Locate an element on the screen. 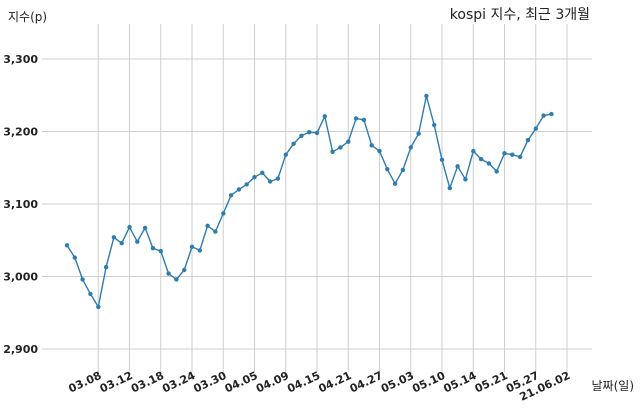 The height and width of the screenshot is (418, 640). chart-title: kospi 지수, 최근 3개월 is located at coordinates (520, 15).